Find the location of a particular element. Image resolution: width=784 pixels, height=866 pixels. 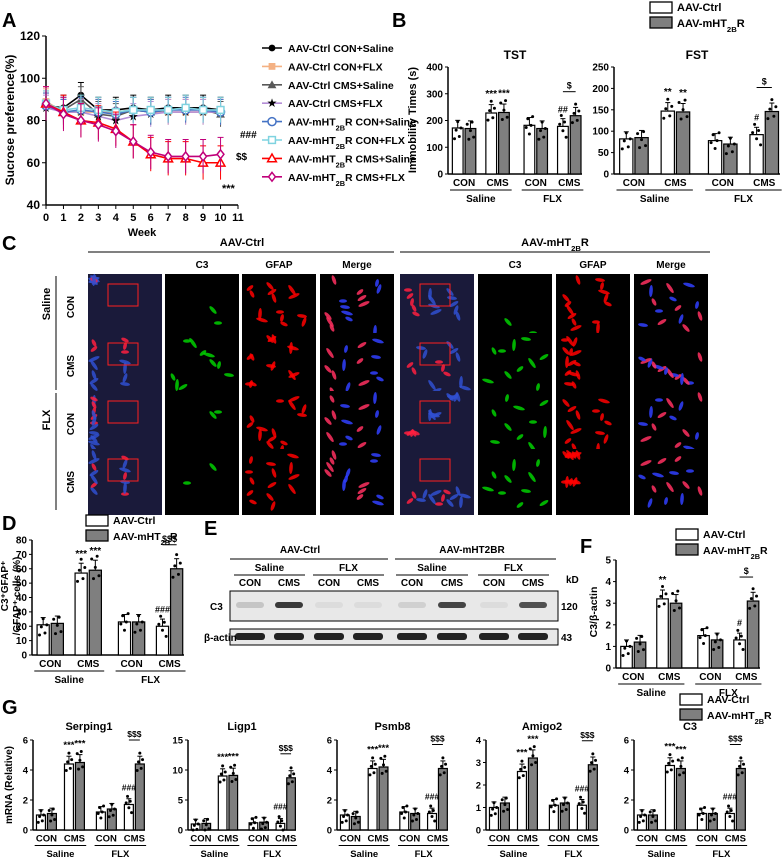

y-tick-label: 1 is located at coordinates (608, 647).